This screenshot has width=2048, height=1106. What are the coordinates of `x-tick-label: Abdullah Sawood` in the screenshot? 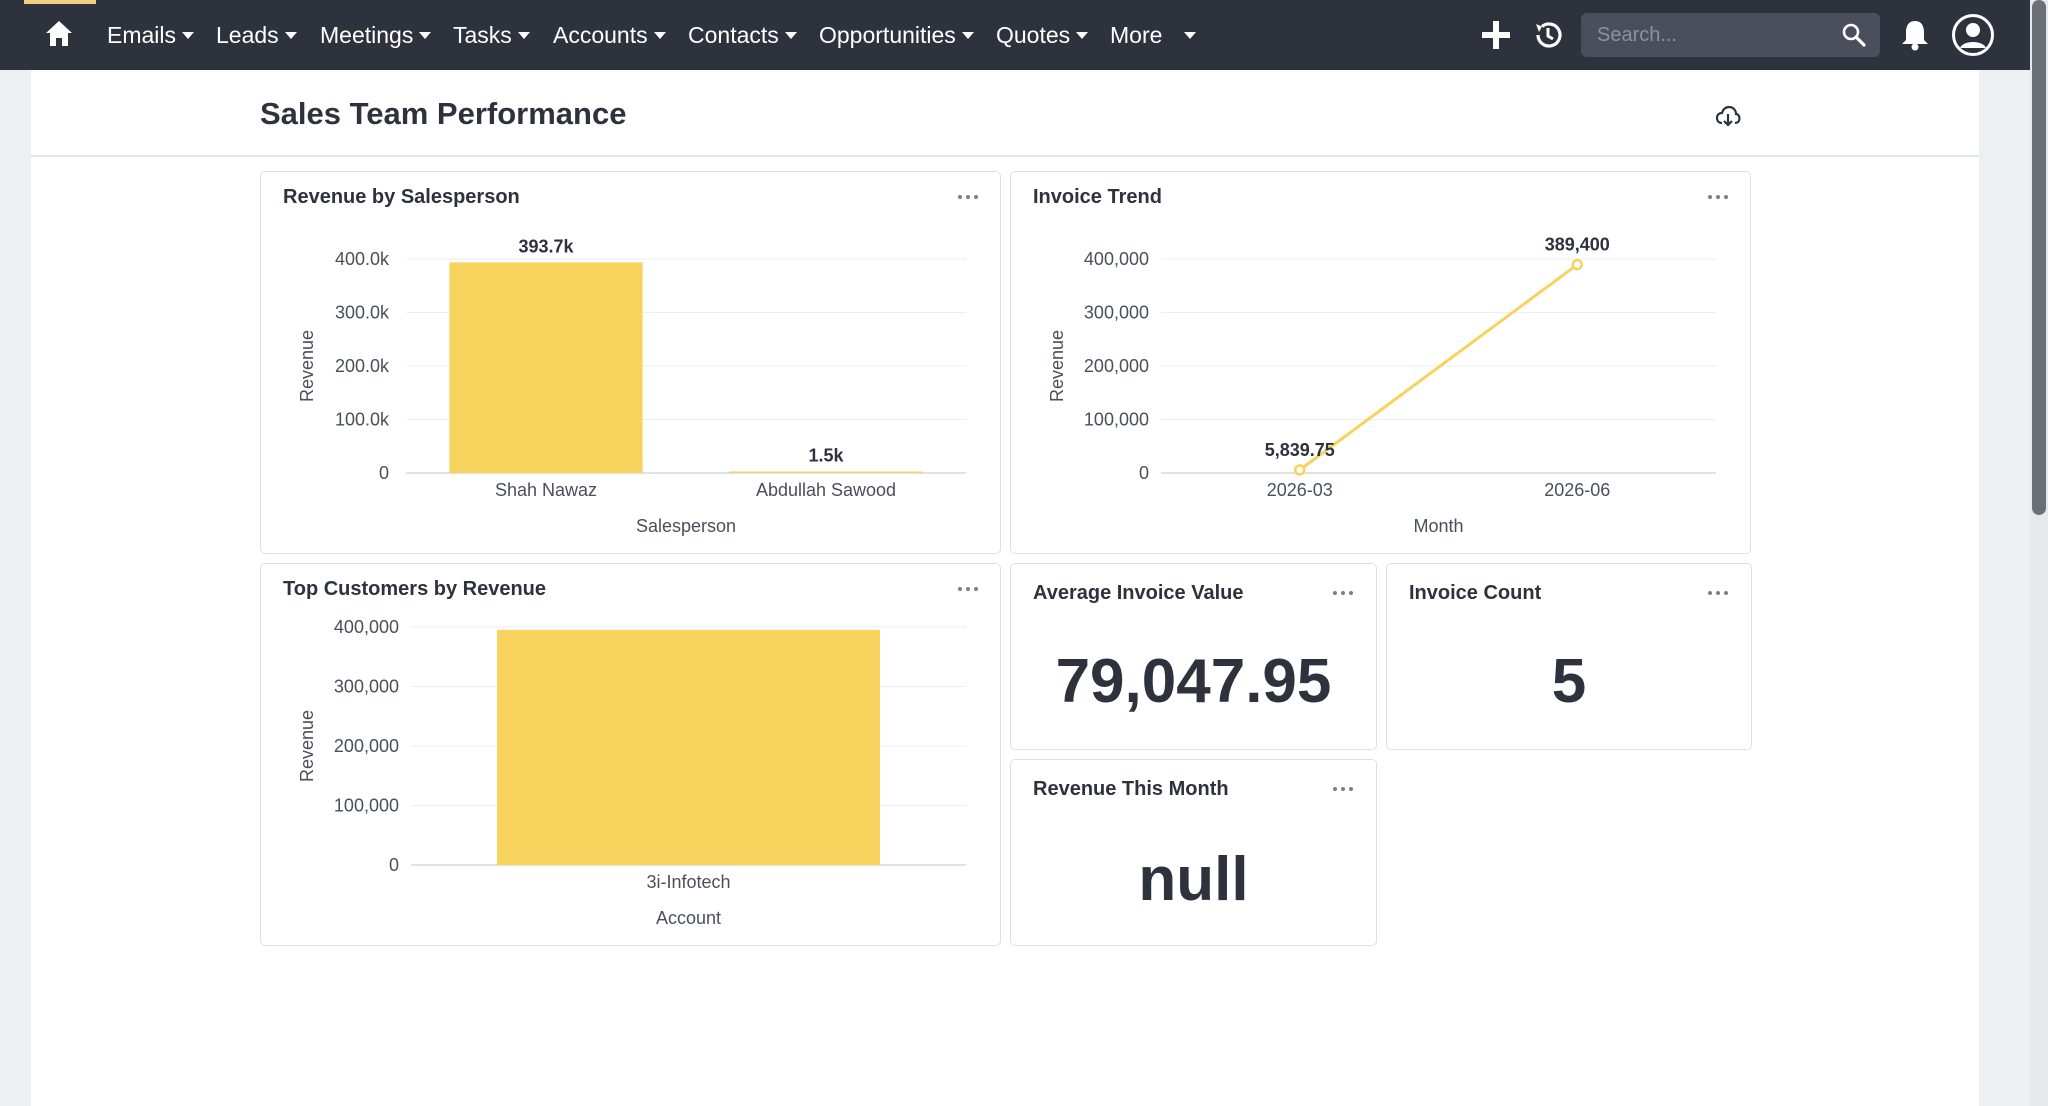 It's located at (826, 490).